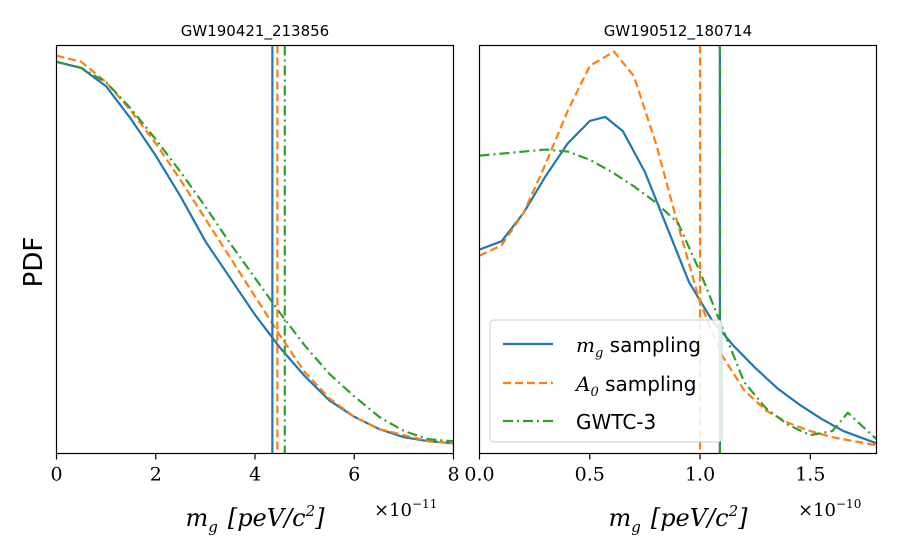 Image resolution: width=897 pixels, height=555 pixels. Describe the element at coordinates (635, 386) in the screenshot. I see `legend-label-a0: A0 sampling` at that location.